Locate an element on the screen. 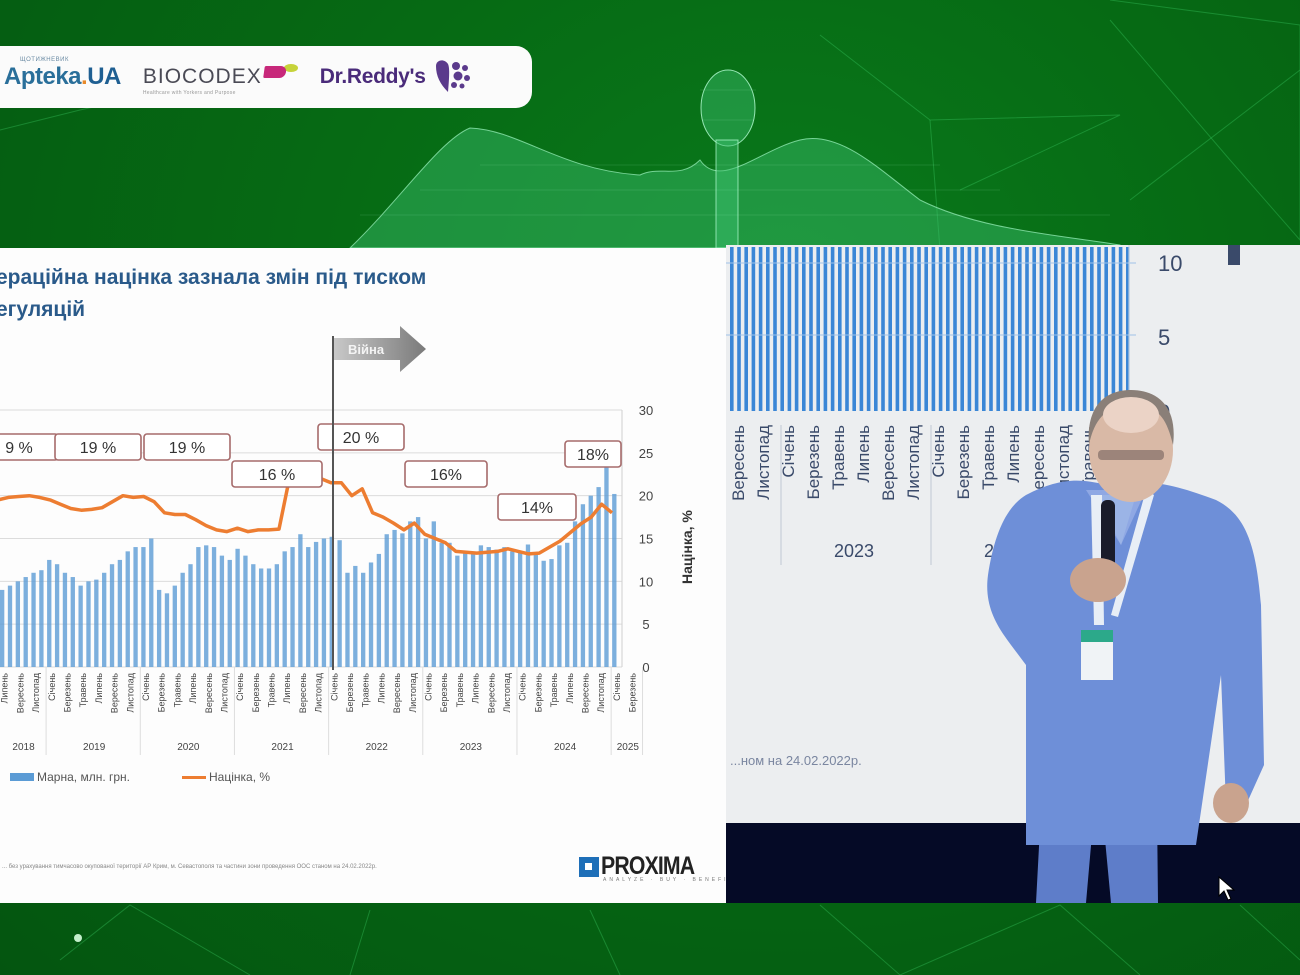 The height and width of the screenshot is (975, 1300). annotation-box: 19 % is located at coordinates (187, 447).